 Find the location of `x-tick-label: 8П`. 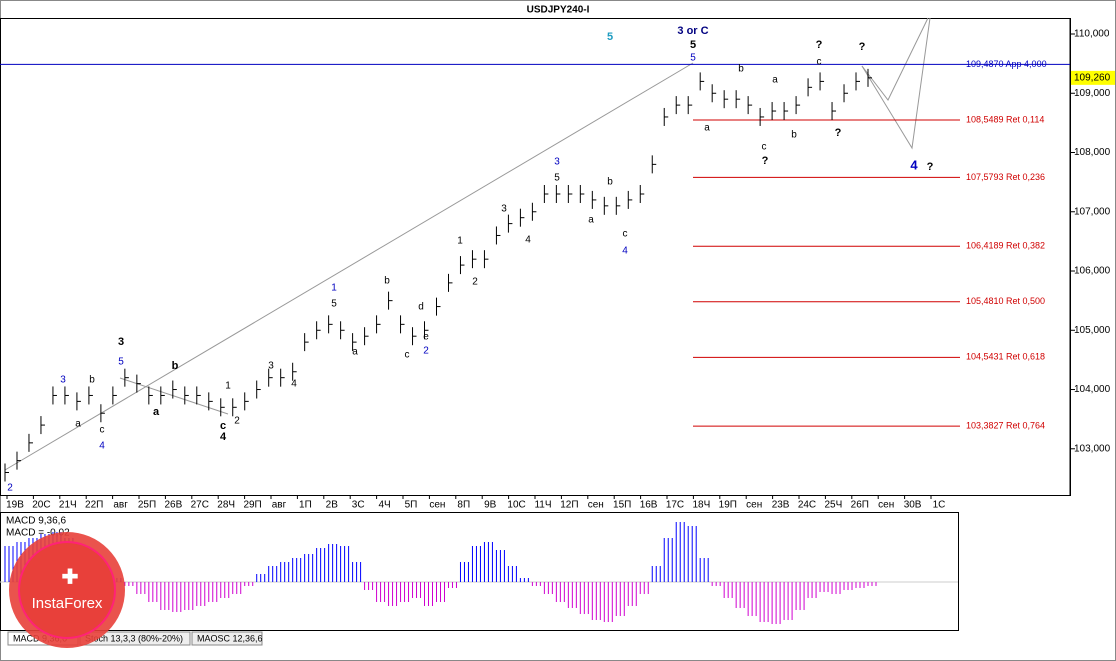

x-tick-label: 8П is located at coordinates (463, 505).